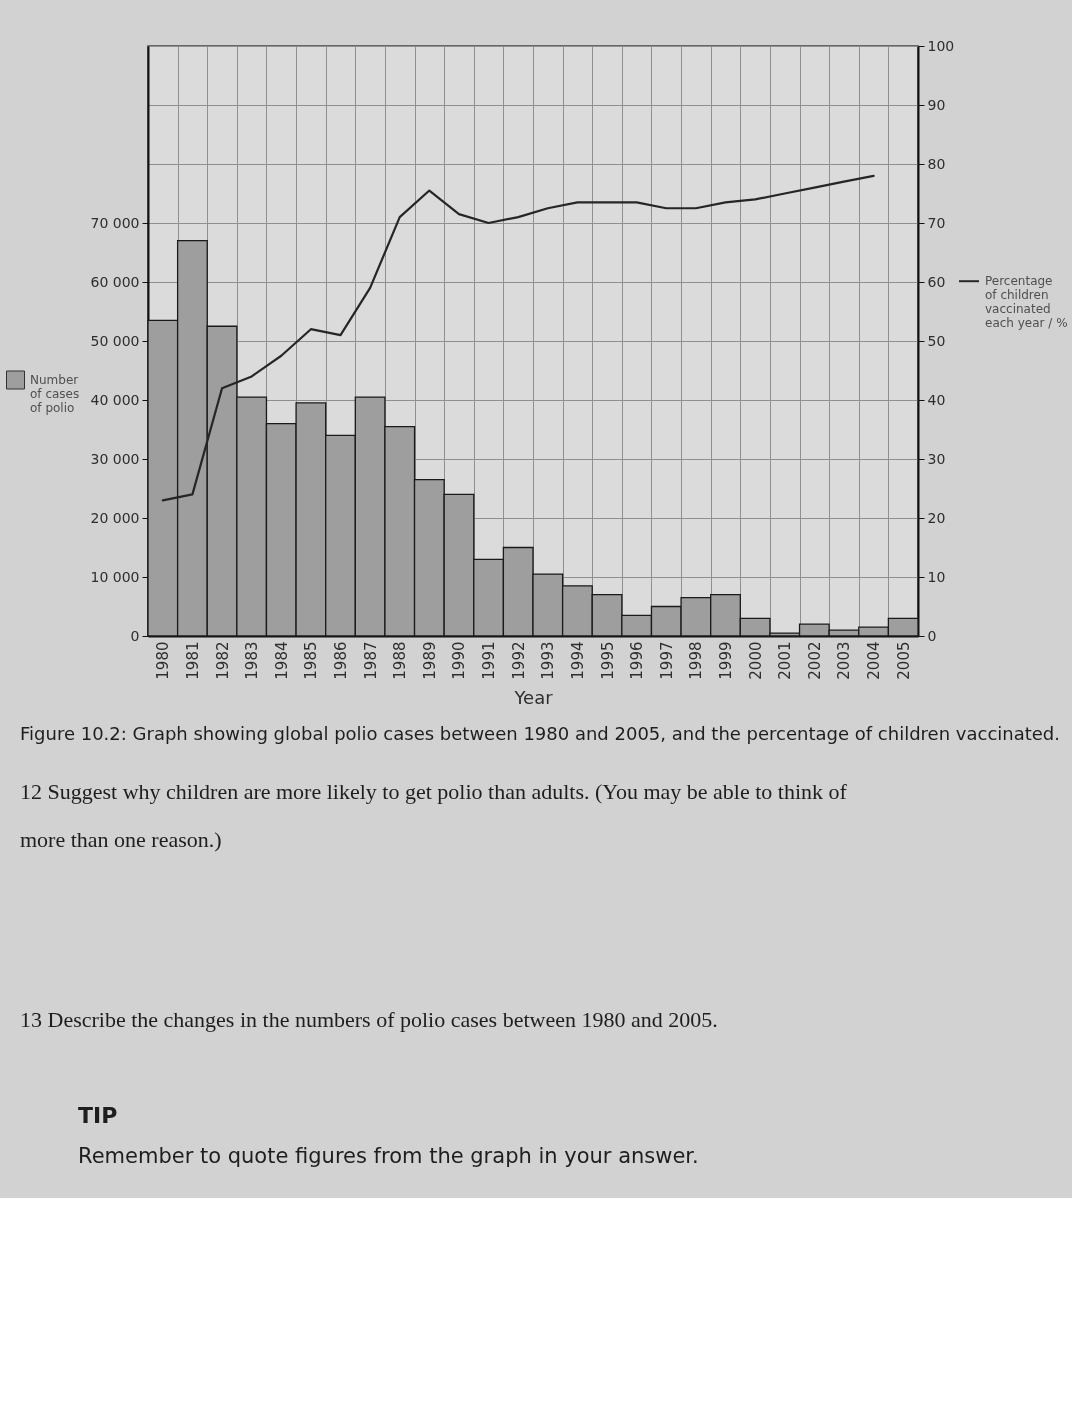 This screenshot has height=1415, width=1080. Describe the element at coordinates (115, 222) in the screenshot. I see `y-tick-label: 70 000` at that location.